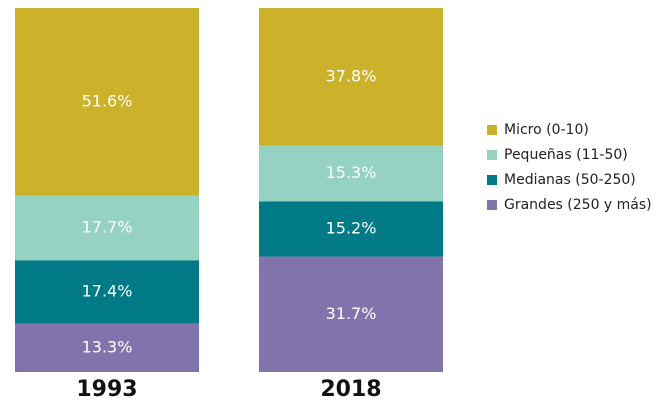 This screenshot has width=669, height=405. I want to click on data-label: 17.4%, so click(107, 290).